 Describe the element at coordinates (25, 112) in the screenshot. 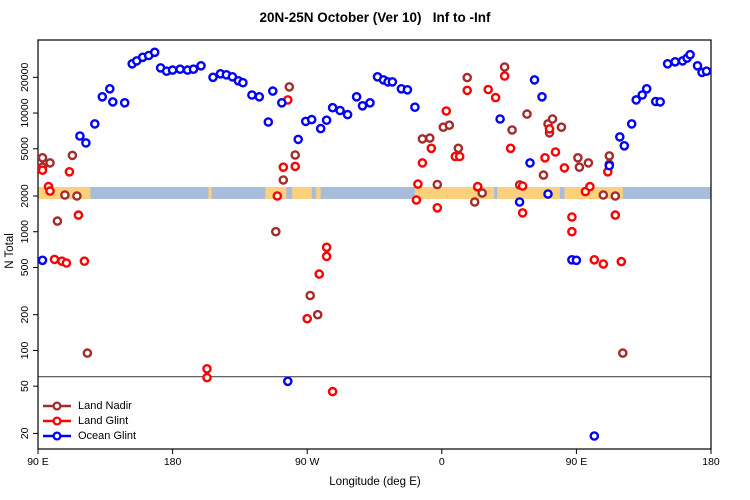

I see `y-tick-label: 10000` at that location.